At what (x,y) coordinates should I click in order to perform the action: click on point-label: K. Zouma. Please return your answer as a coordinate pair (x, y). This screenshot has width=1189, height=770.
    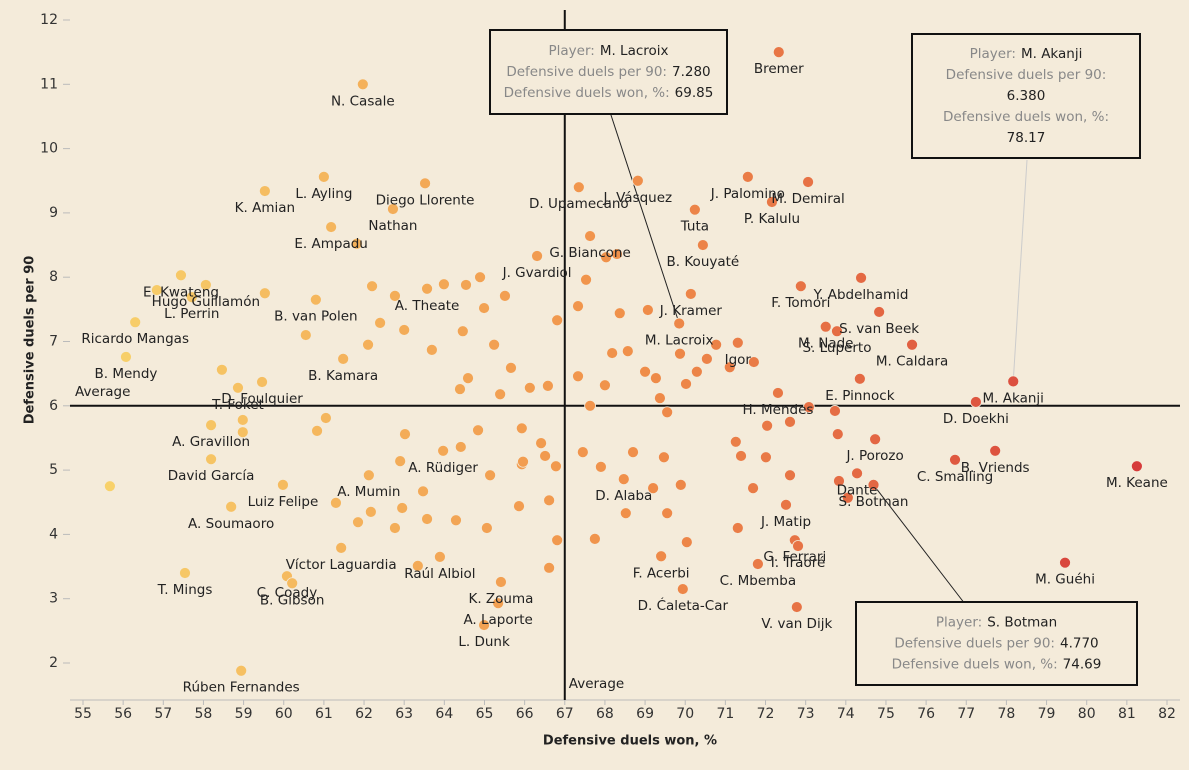
    Looking at the image, I should click on (500, 599).